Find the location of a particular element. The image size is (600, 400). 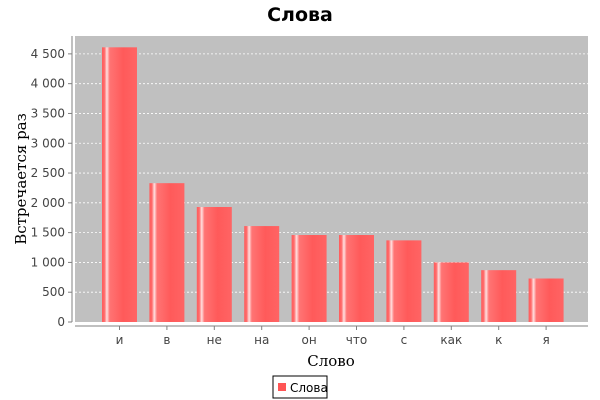

y-tick-label: 500 is located at coordinates (53, 292).